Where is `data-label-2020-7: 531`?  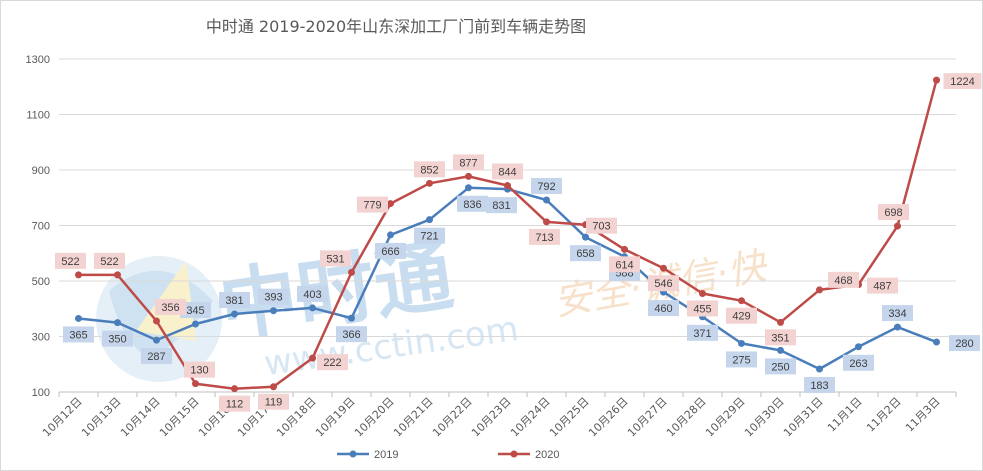 data-label-2020-7: 531 is located at coordinates (335, 258).